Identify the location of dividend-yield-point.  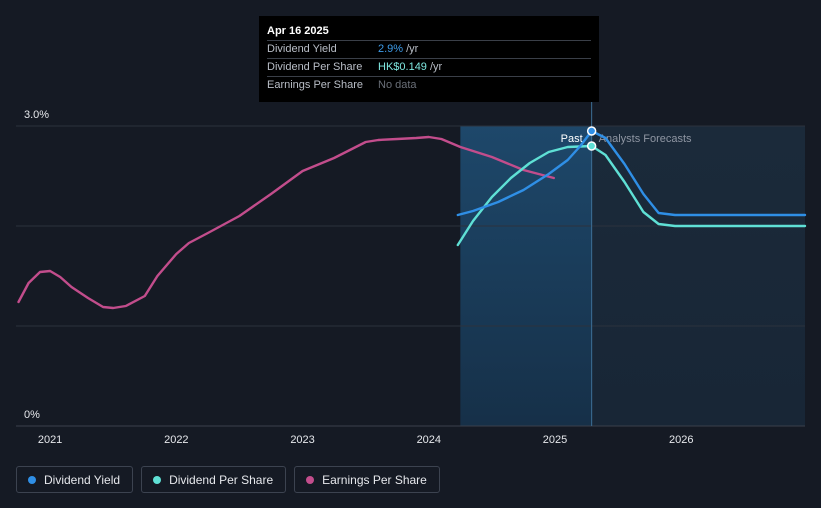
(591, 131).